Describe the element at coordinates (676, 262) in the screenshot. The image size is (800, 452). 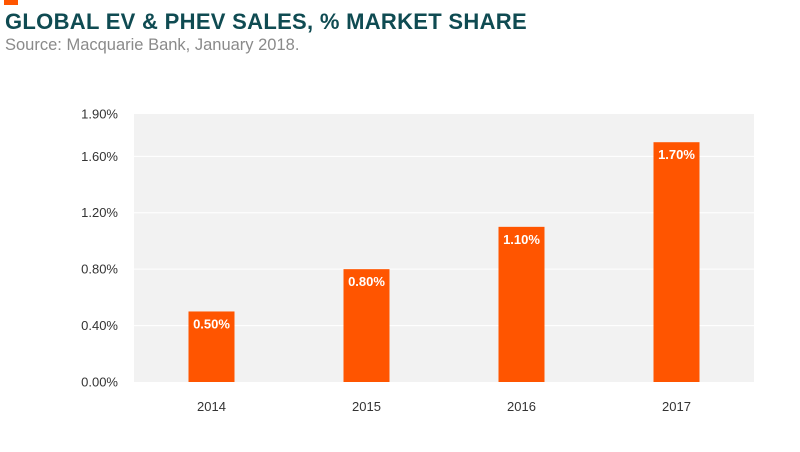
I see `bar-2017` at that location.